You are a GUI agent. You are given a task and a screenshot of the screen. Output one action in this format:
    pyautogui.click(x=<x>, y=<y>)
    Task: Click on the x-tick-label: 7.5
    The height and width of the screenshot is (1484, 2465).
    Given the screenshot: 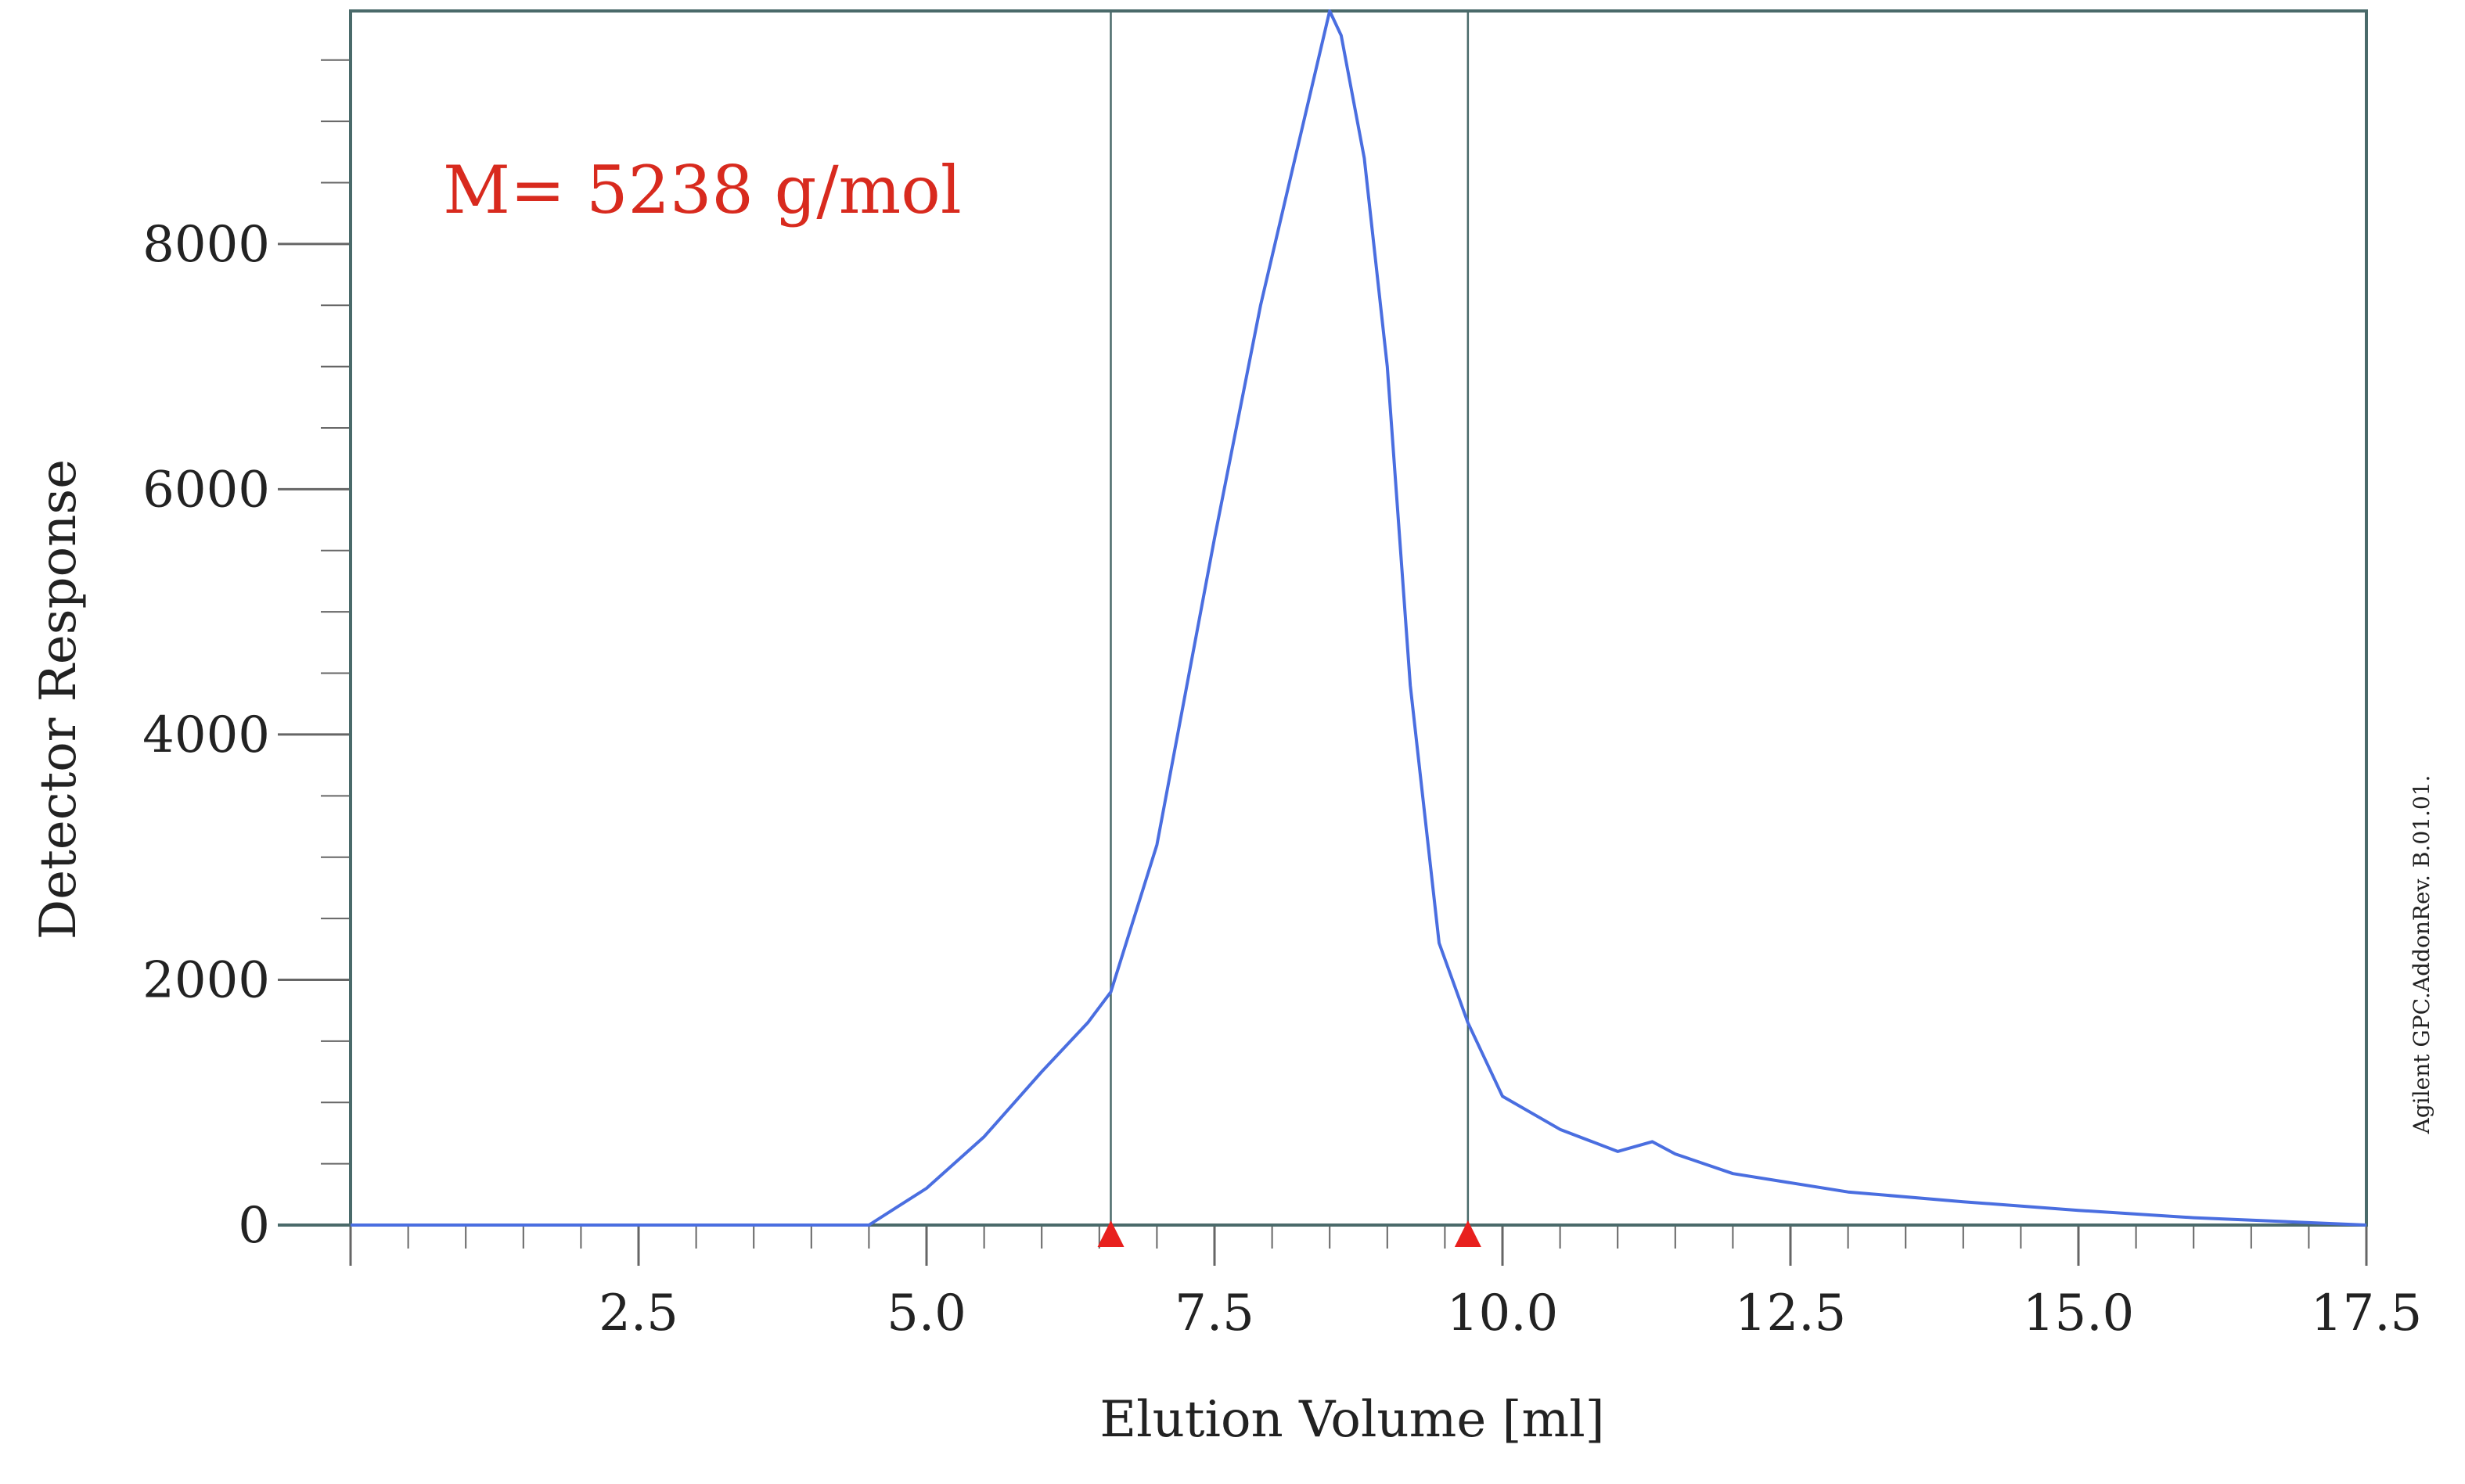 What is the action you would take?
    pyautogui.click(x=1214, y=1313)
    